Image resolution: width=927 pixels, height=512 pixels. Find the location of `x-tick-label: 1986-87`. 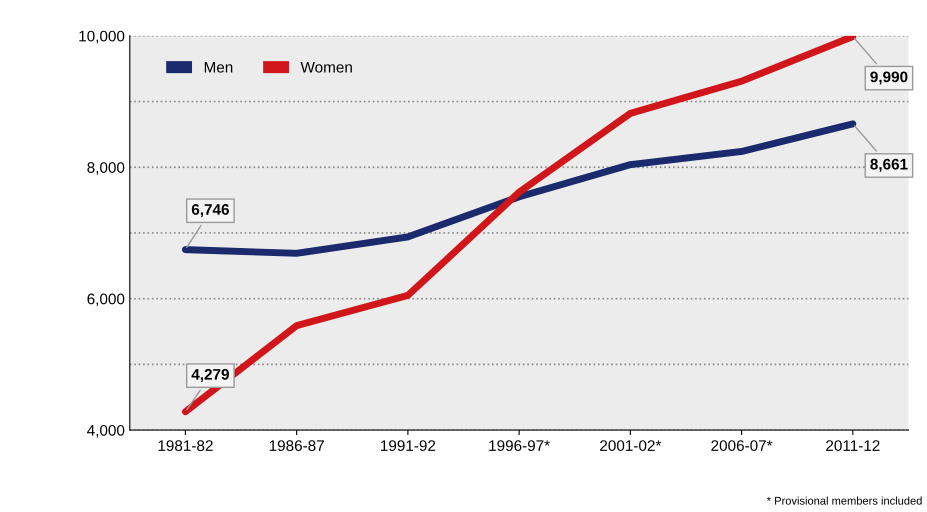

x-tick-label: 1986-87 is located at coordinates (297, 446).